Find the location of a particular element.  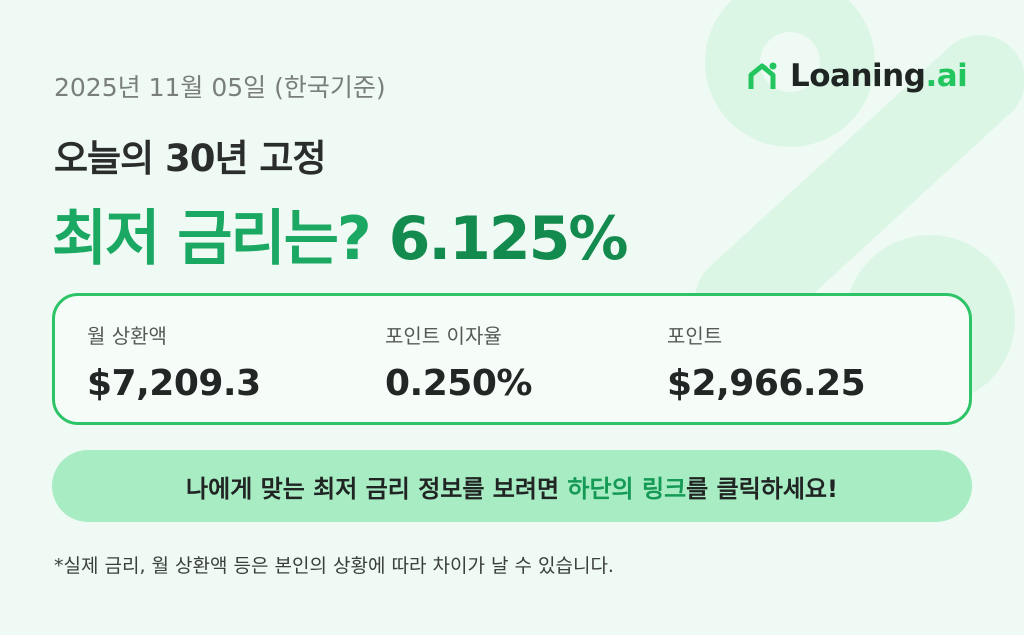

logo-text: Loaning.ai is located at coordinates (879, 76).